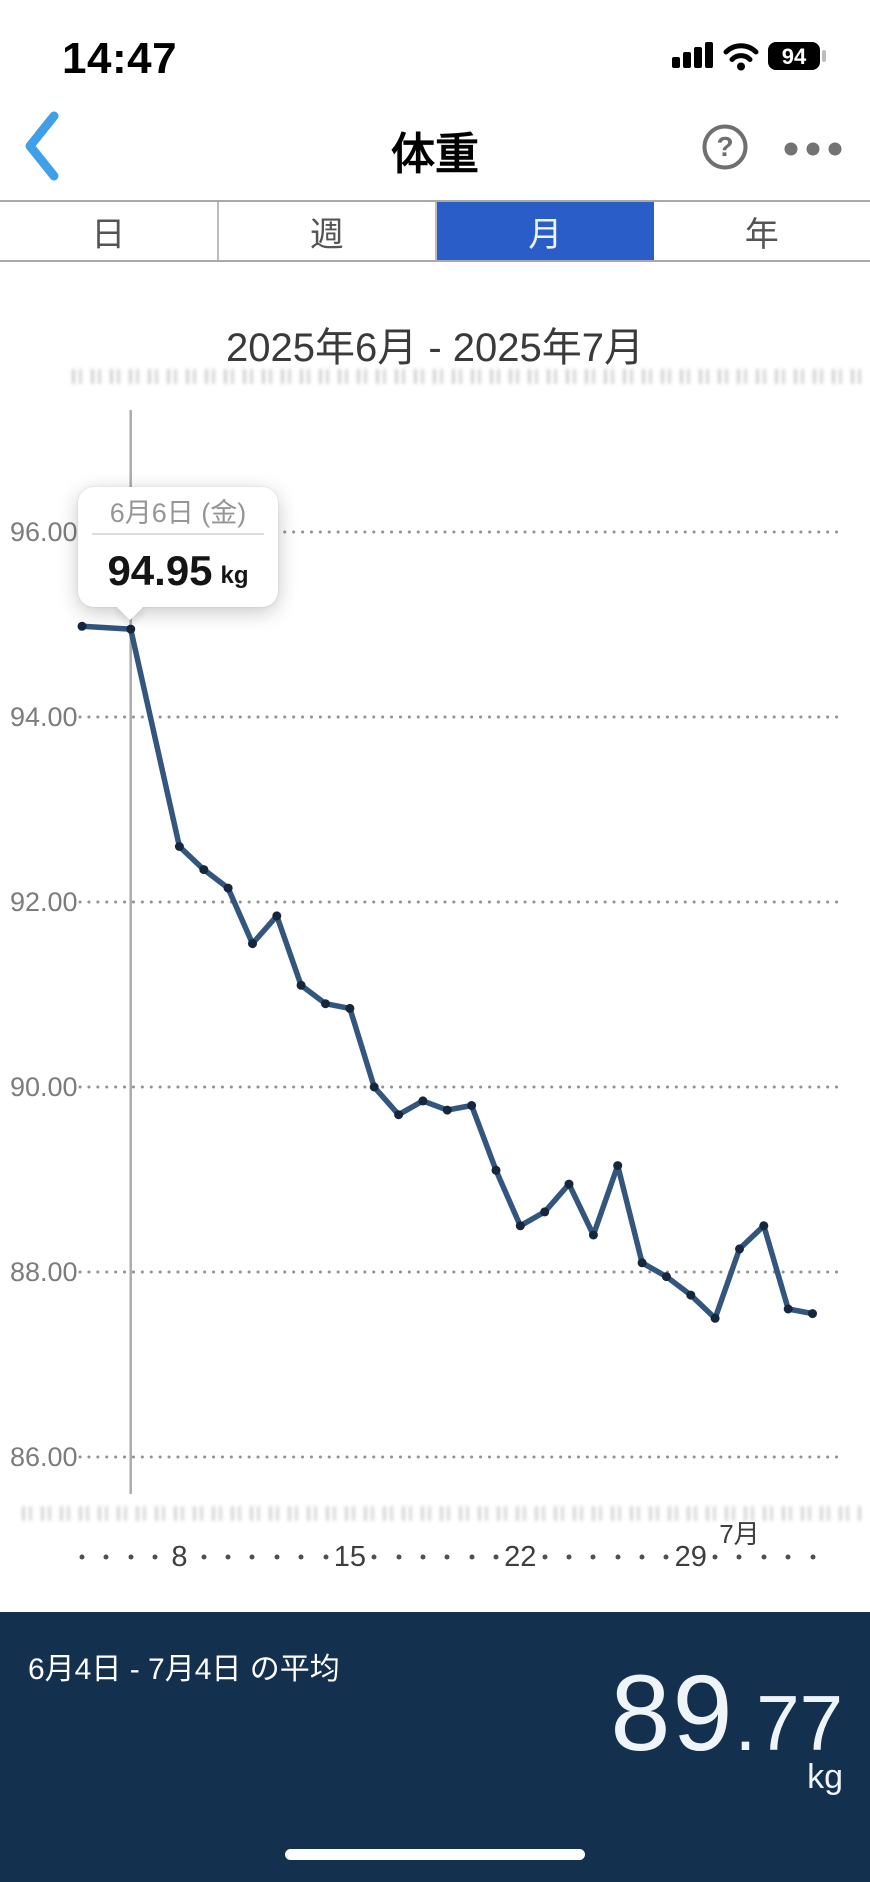  Describe the element at coordinates (666, 1277) in the screenshot. I see `data-point-6/28` at that location.